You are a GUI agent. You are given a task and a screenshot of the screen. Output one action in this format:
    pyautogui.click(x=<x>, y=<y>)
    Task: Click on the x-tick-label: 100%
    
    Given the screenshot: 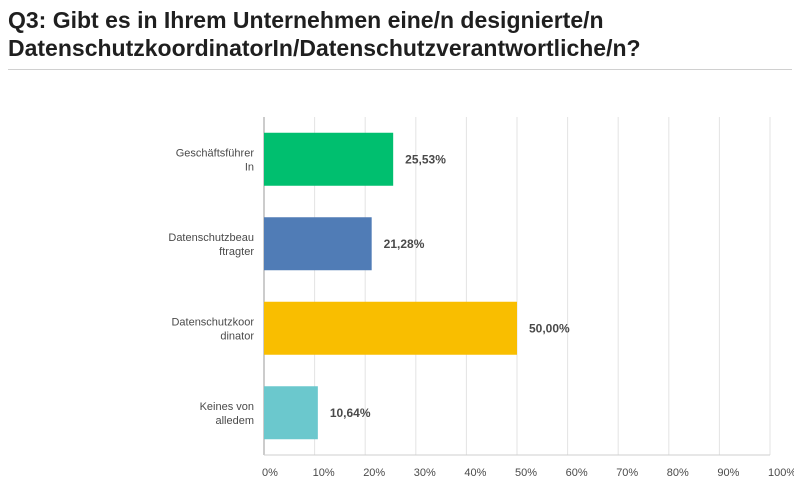 What is the action you would take?
    pyautogui.click(x=781, y=473)
    